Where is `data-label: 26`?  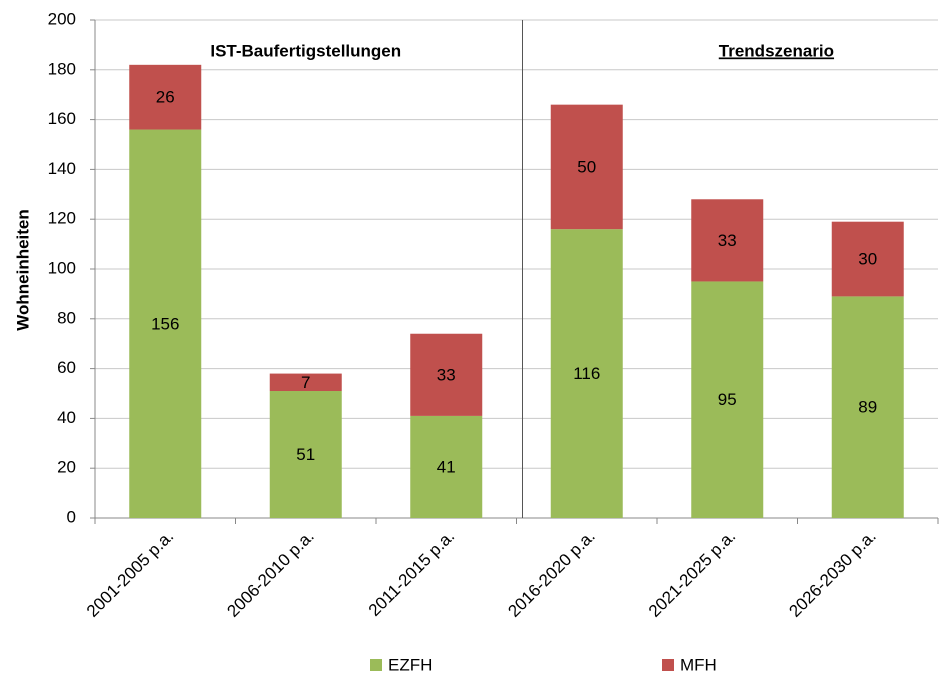 data-label: 26 is located at coordinates (165, 97).